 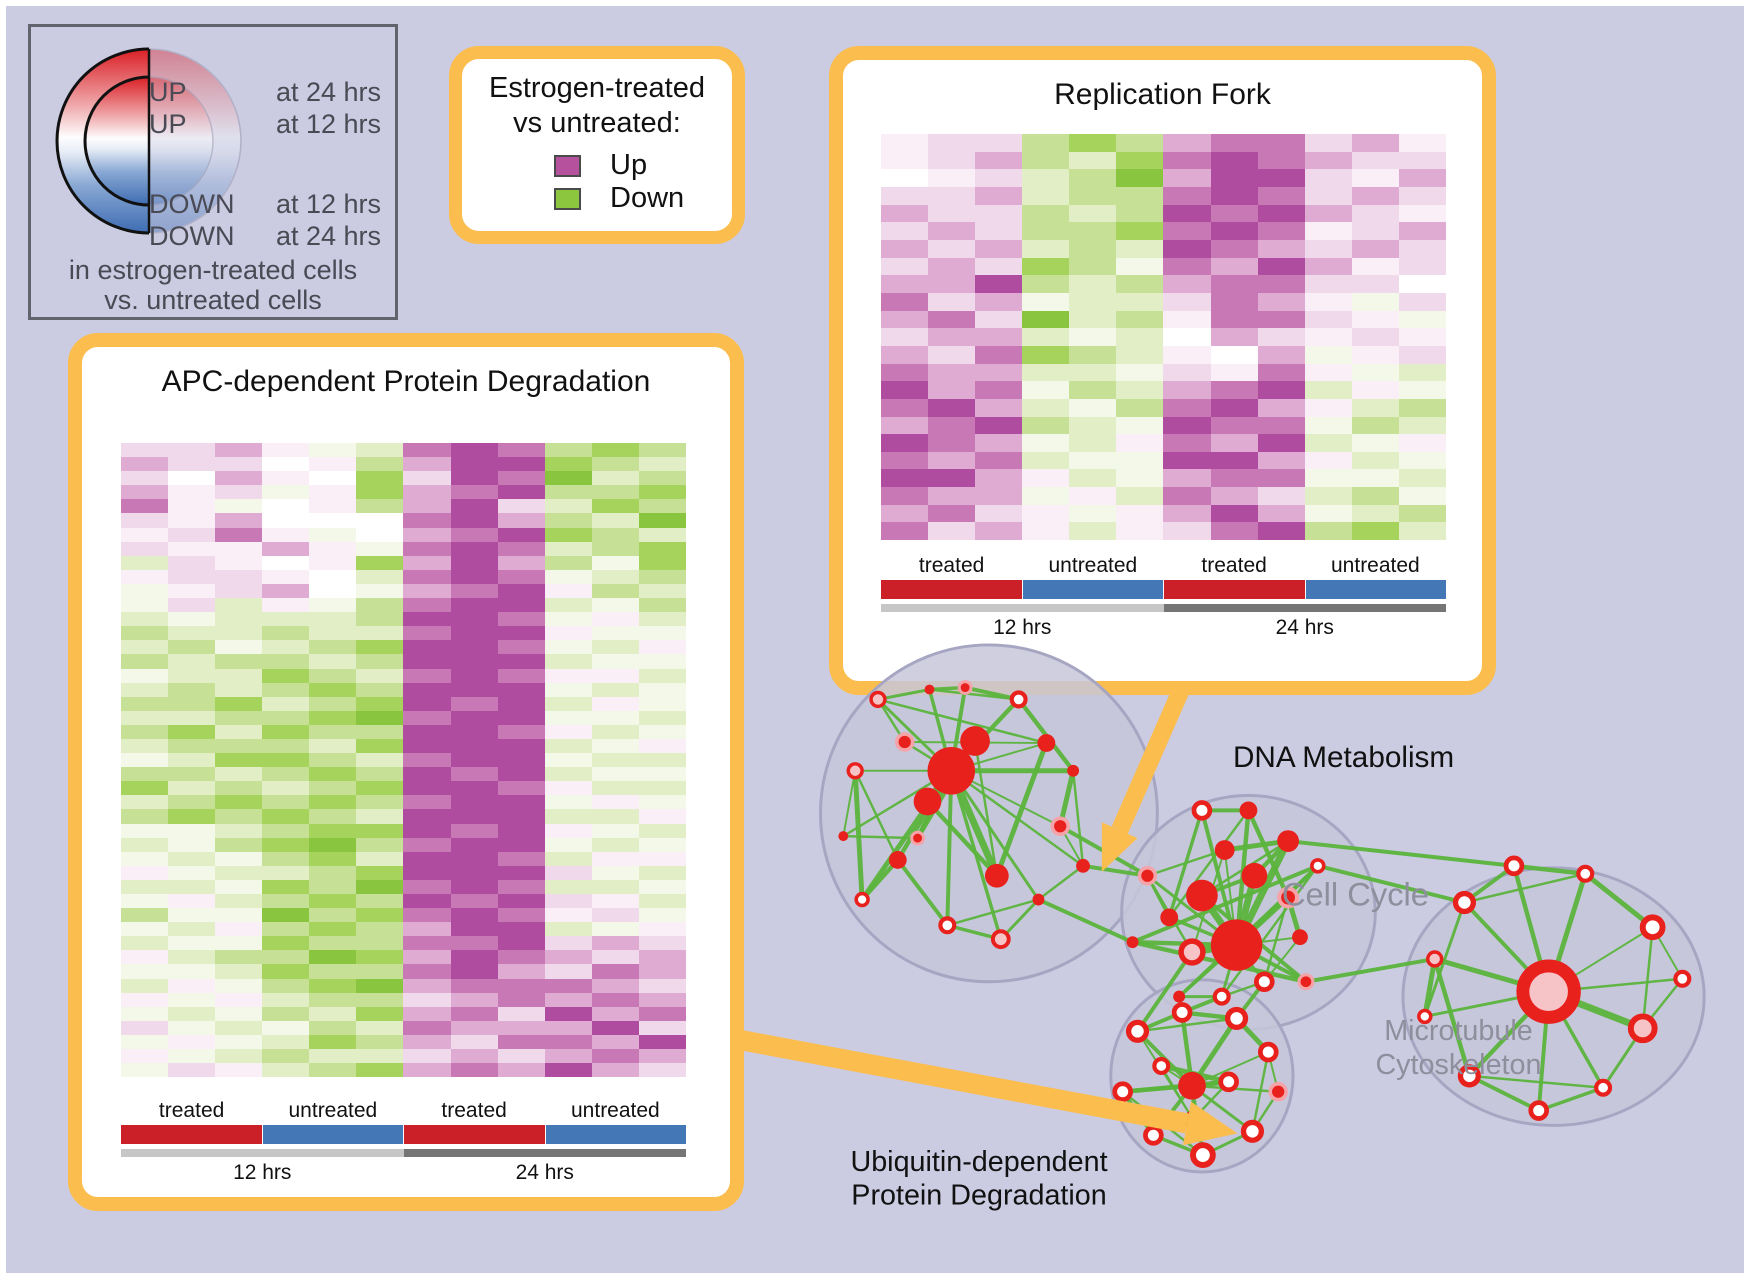 What do you see at coordinates (615, 1134) in the screenshot?
I see `untreated-condition-bar` at bounding box center [615, 1134].